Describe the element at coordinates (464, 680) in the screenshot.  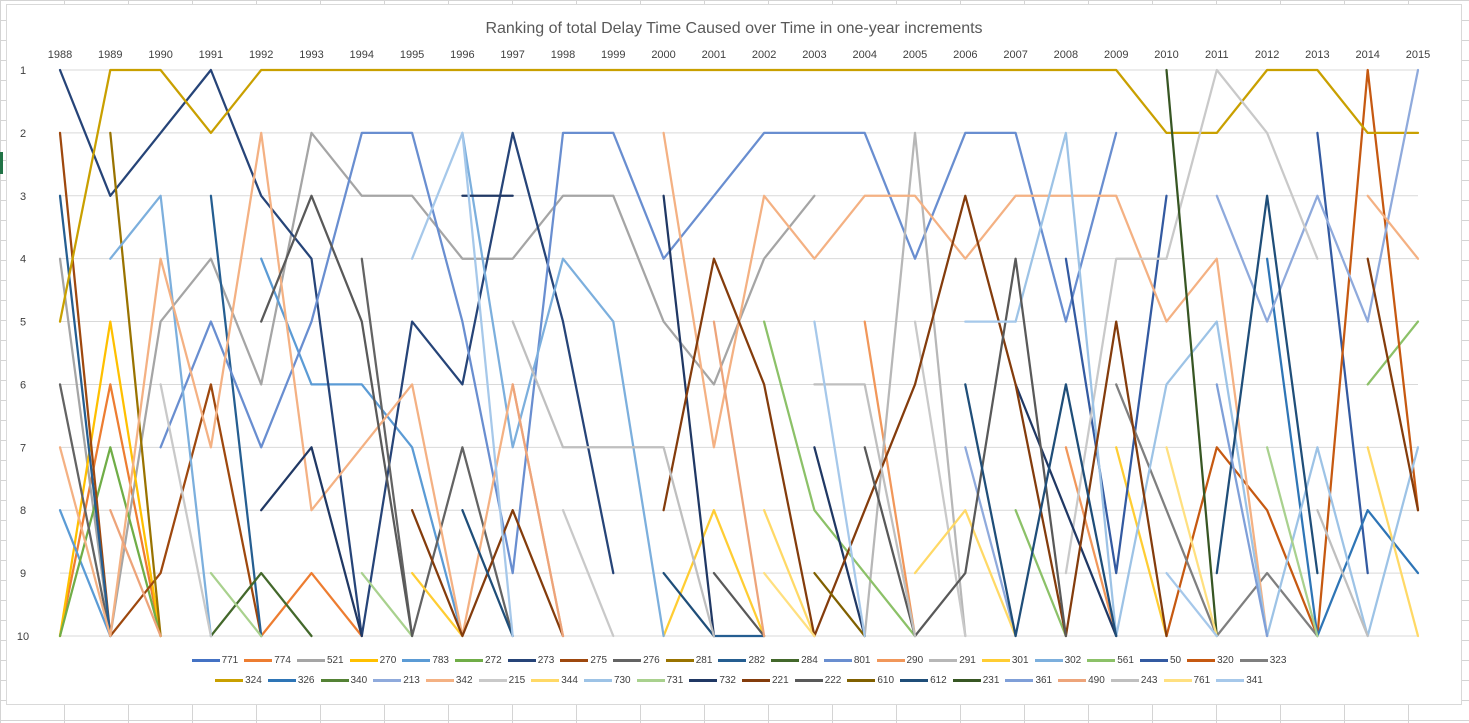
I see `legend-label: 342` at that location.